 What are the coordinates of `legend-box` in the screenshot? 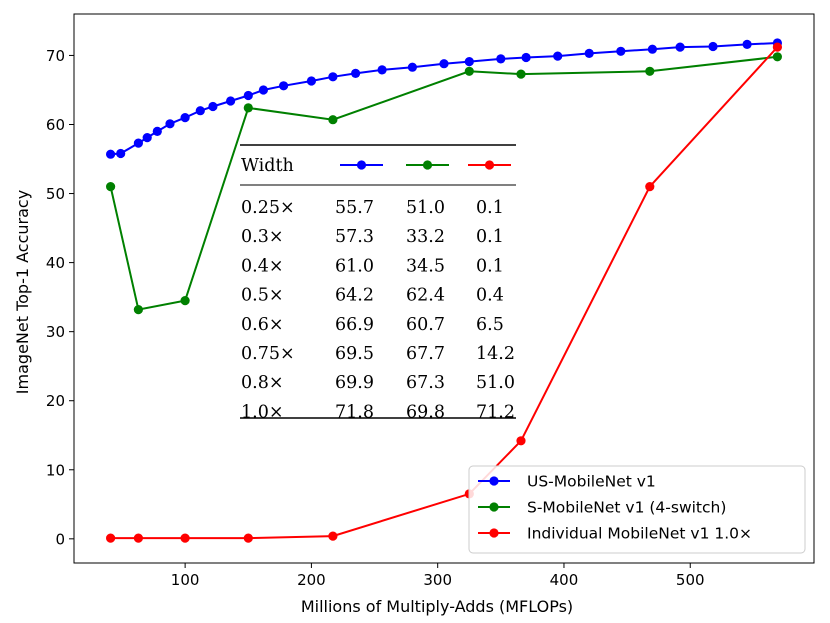 It's located at (637, 509).